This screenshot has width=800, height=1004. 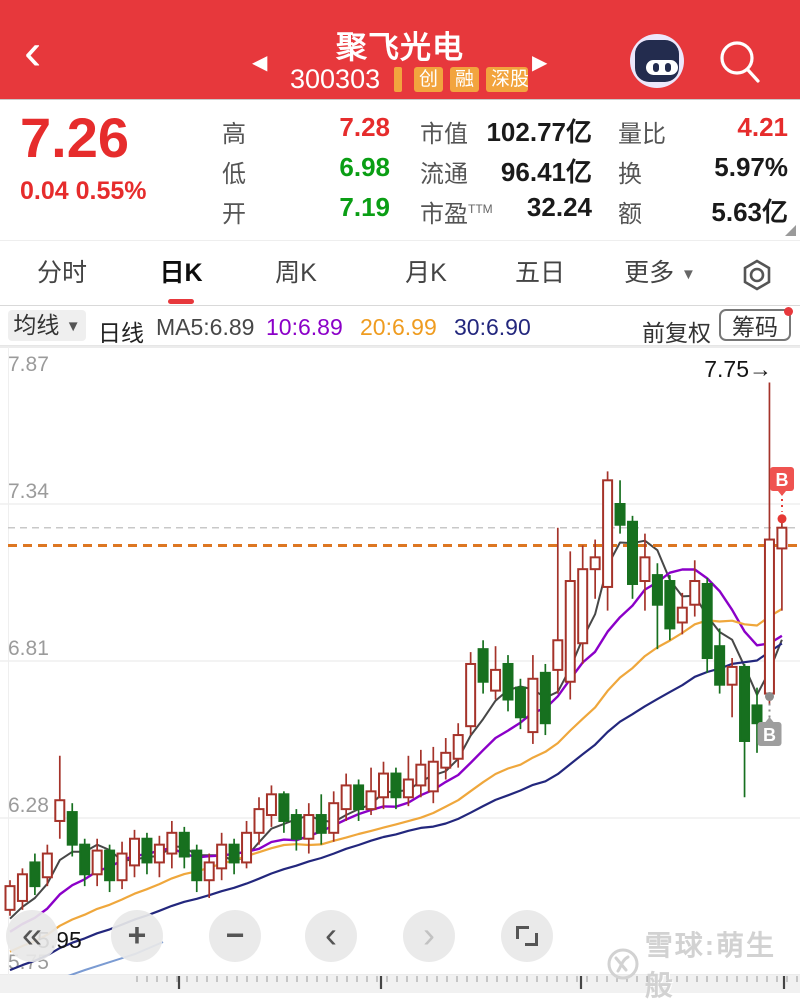 I want to click on zoom-in-icon: +, so click(x=137, y=935).